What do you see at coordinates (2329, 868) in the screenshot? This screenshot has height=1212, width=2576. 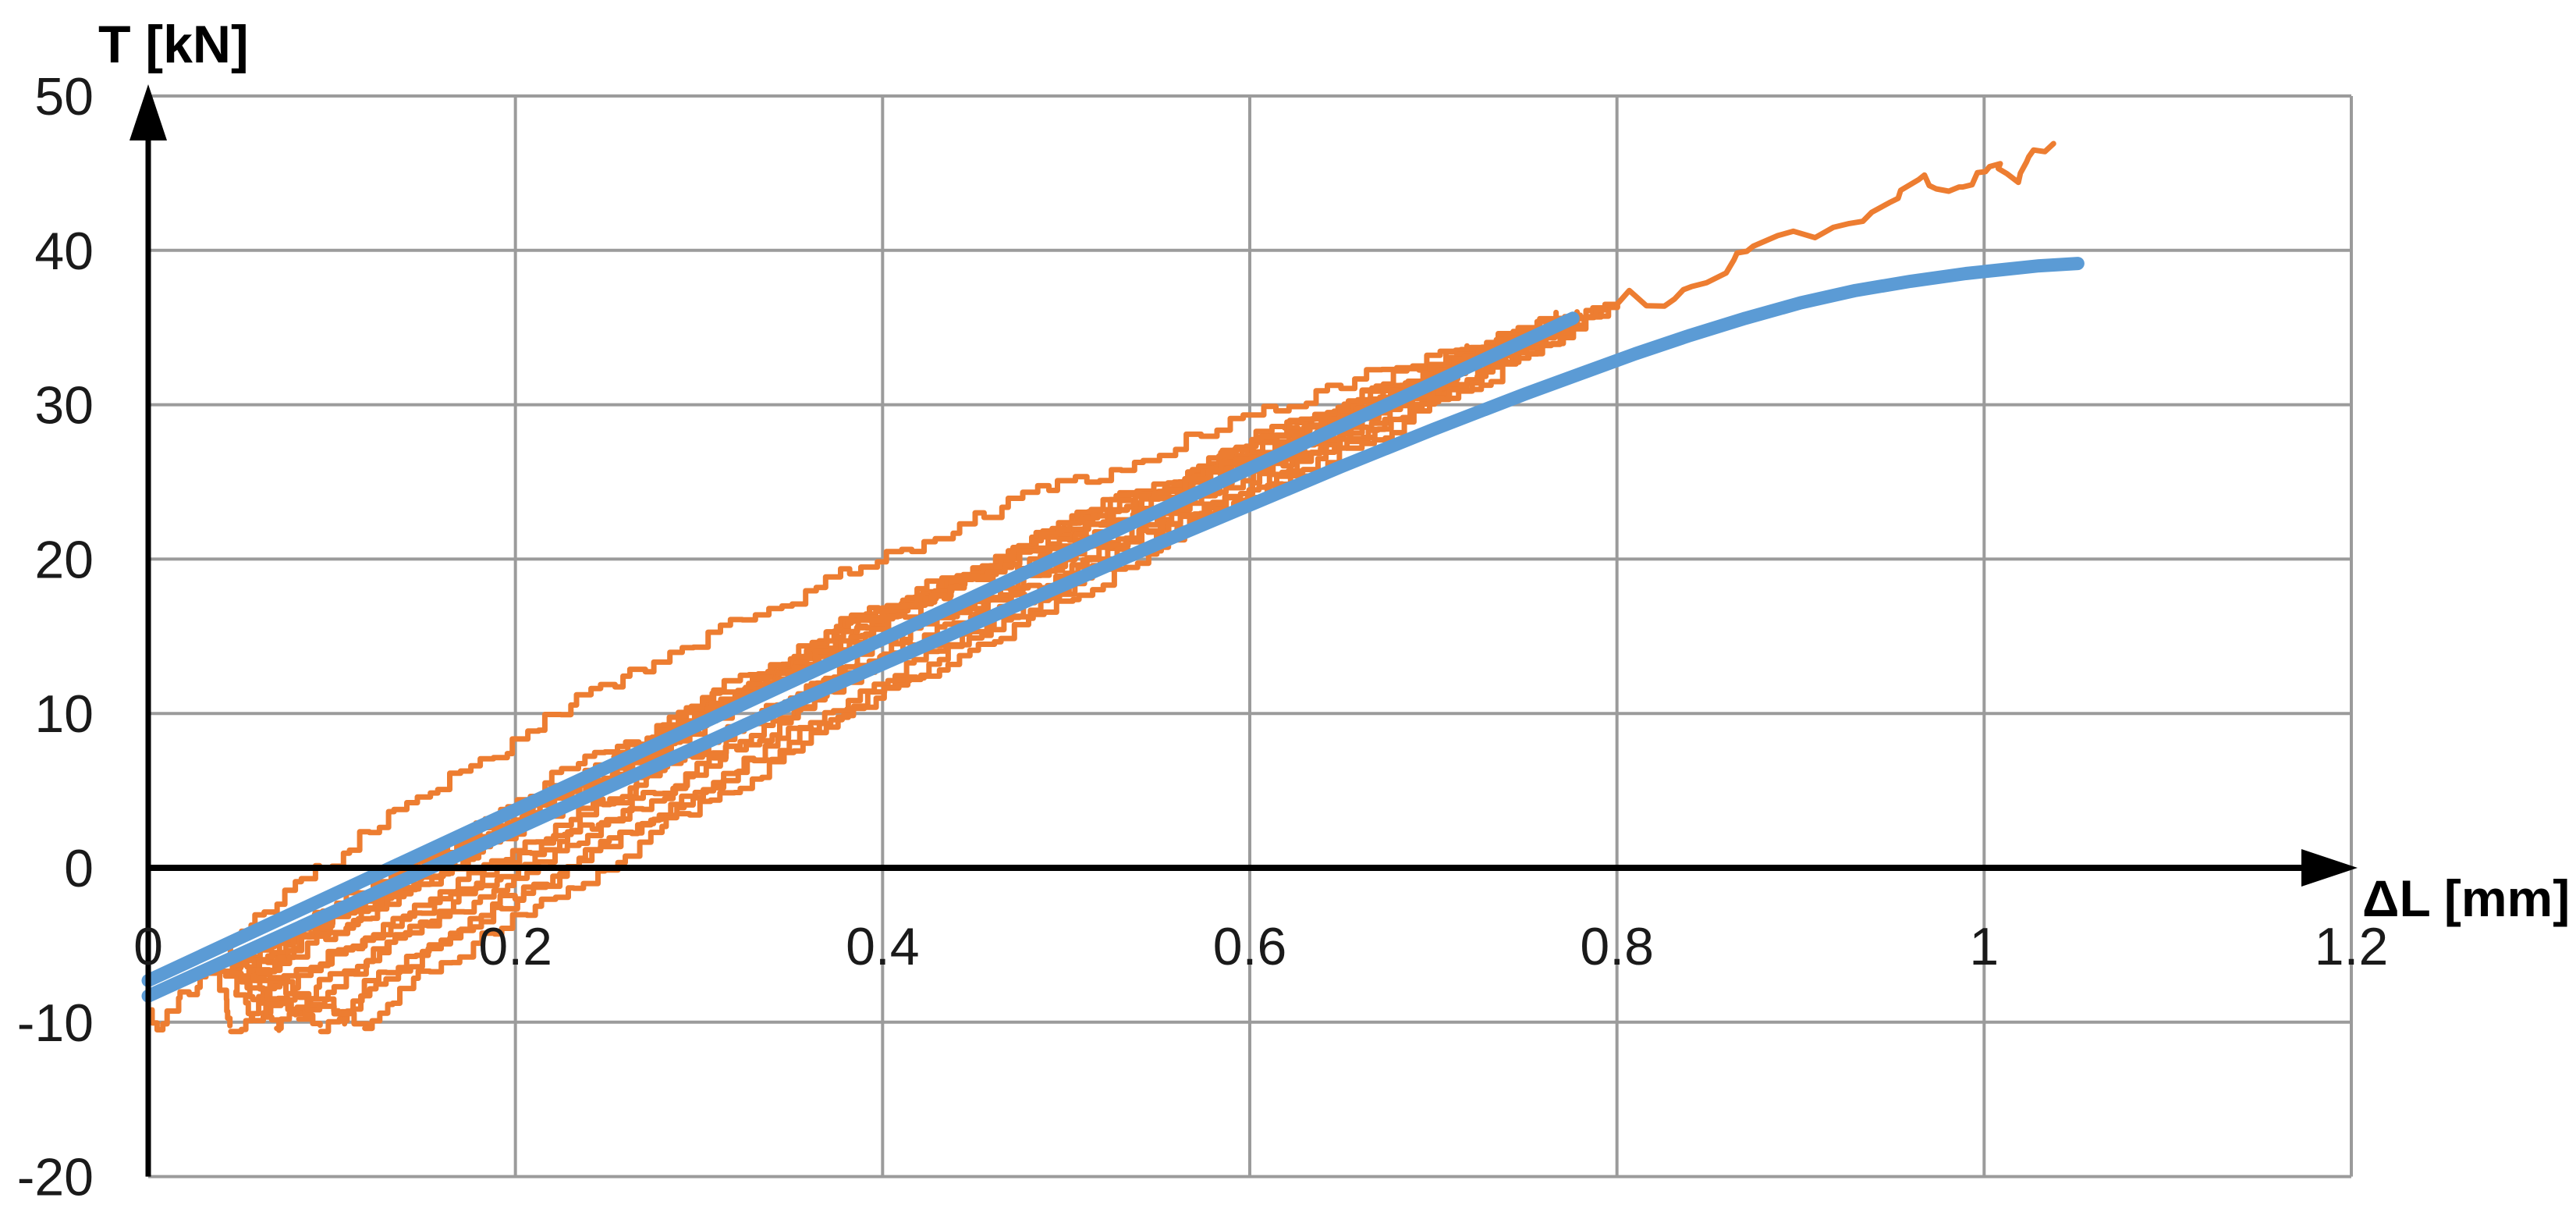 I see `x-axis-arrow-icon` at bounding box center [2329, 868].